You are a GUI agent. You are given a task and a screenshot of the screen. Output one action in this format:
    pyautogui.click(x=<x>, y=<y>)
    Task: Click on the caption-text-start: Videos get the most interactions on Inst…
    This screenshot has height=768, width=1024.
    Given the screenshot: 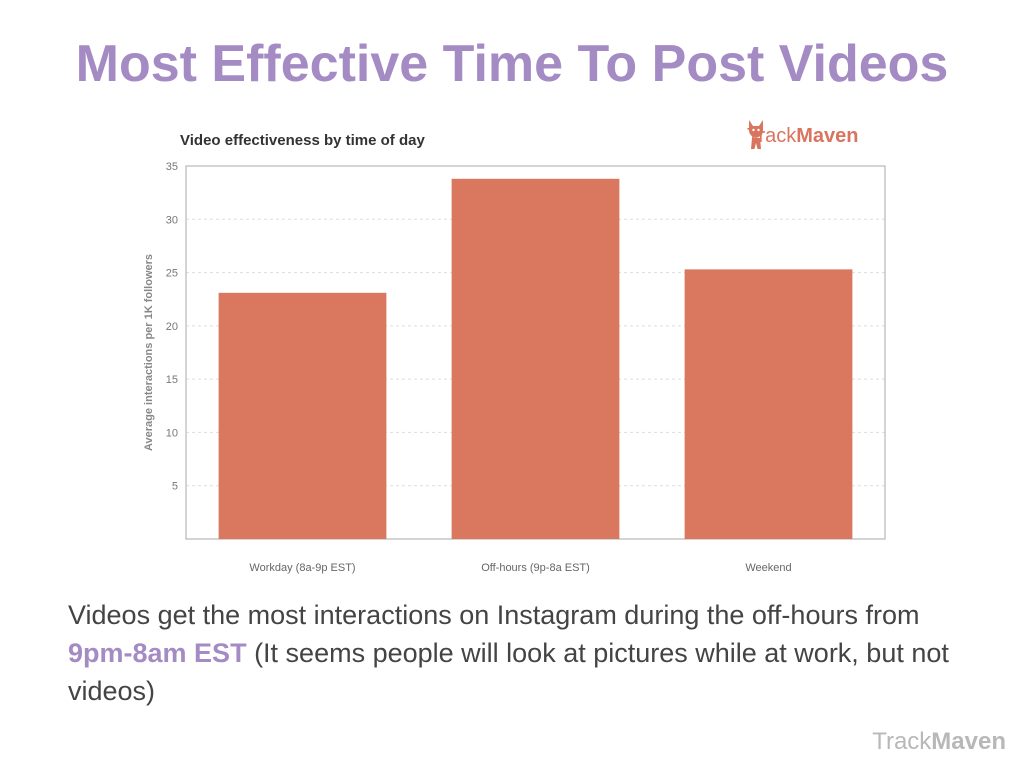 What is the action you would take?
    pyautogui.click(x=494, y=615)
    